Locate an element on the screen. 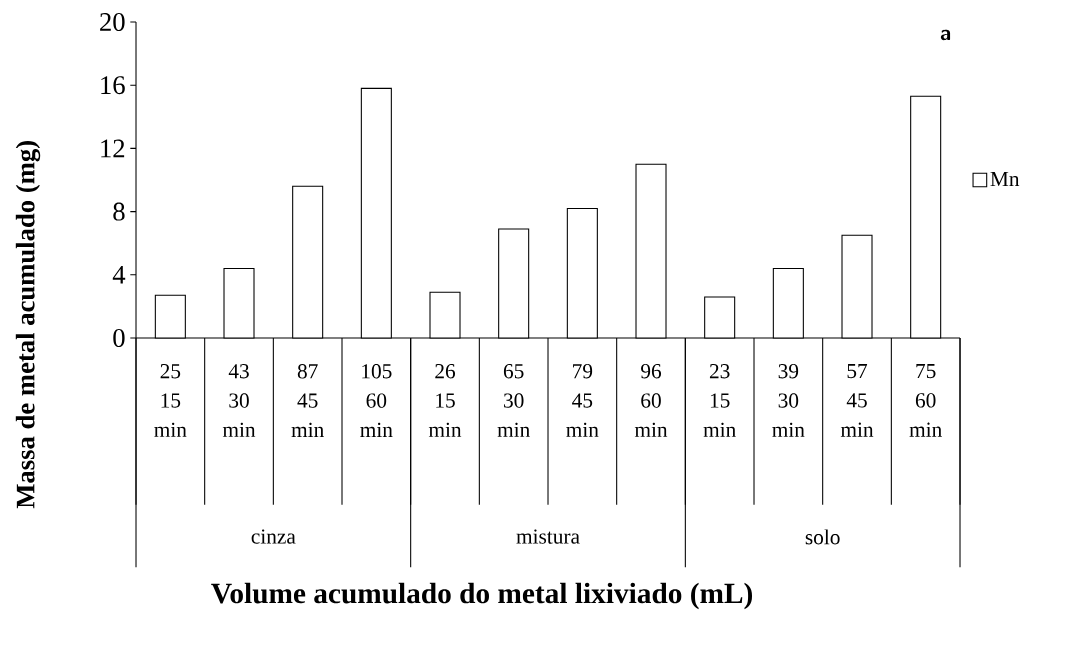 The width and height of the screenshot is (1070, 651). x-tick-label: 87 45 min is located at coordinates (307, 400).